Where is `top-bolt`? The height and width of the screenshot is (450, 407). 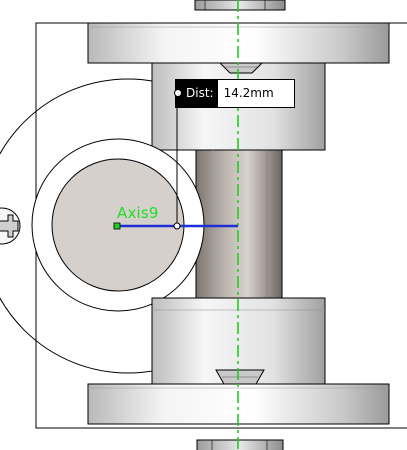
top-bolt is located at coordinates (240, 5).